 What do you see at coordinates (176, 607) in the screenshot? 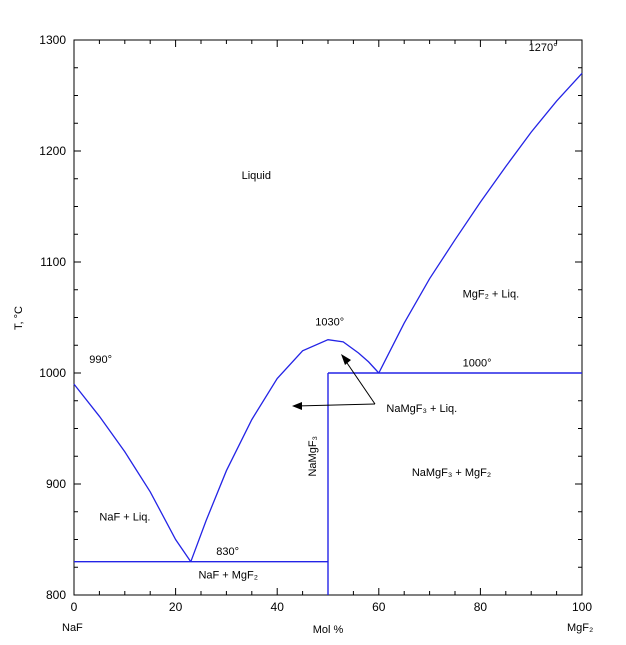
I see `x-tick-label: 20` at bounding box center [176, 607].